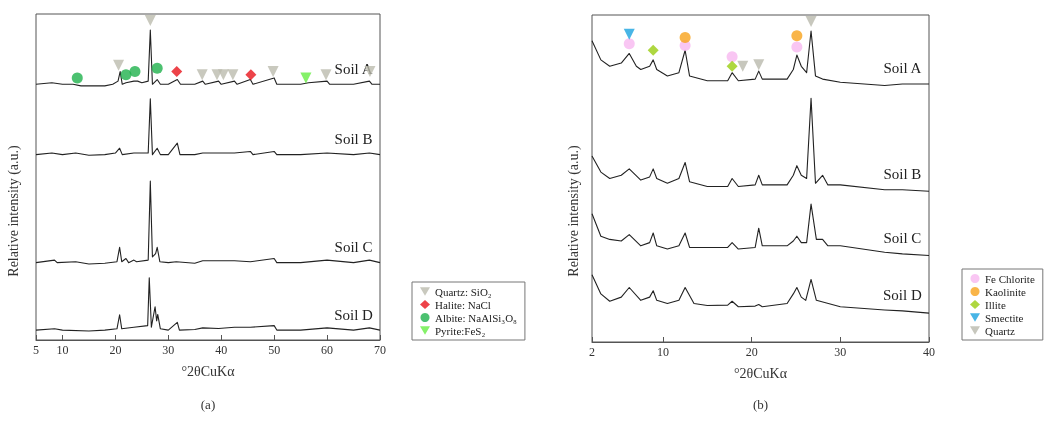 The height and width of the screenshot is (422, 1053). I want to click on legend-label: Illite, so click(995, 304).